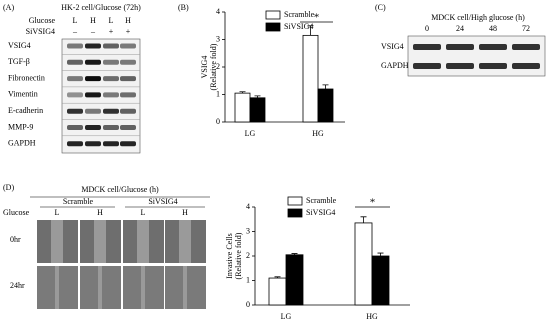  Describe the element at coordinates (204, 67) in the screenshot. I see `y-axis-label: VSIG4` at that location.